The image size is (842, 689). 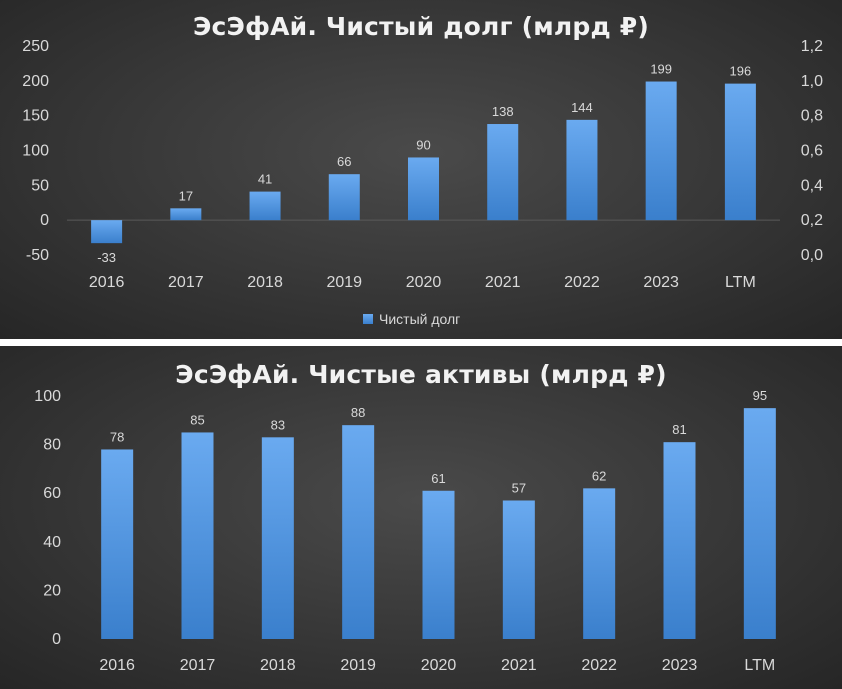 I want to click on net-assets-data-label: 85, so click(x=197, y=419).